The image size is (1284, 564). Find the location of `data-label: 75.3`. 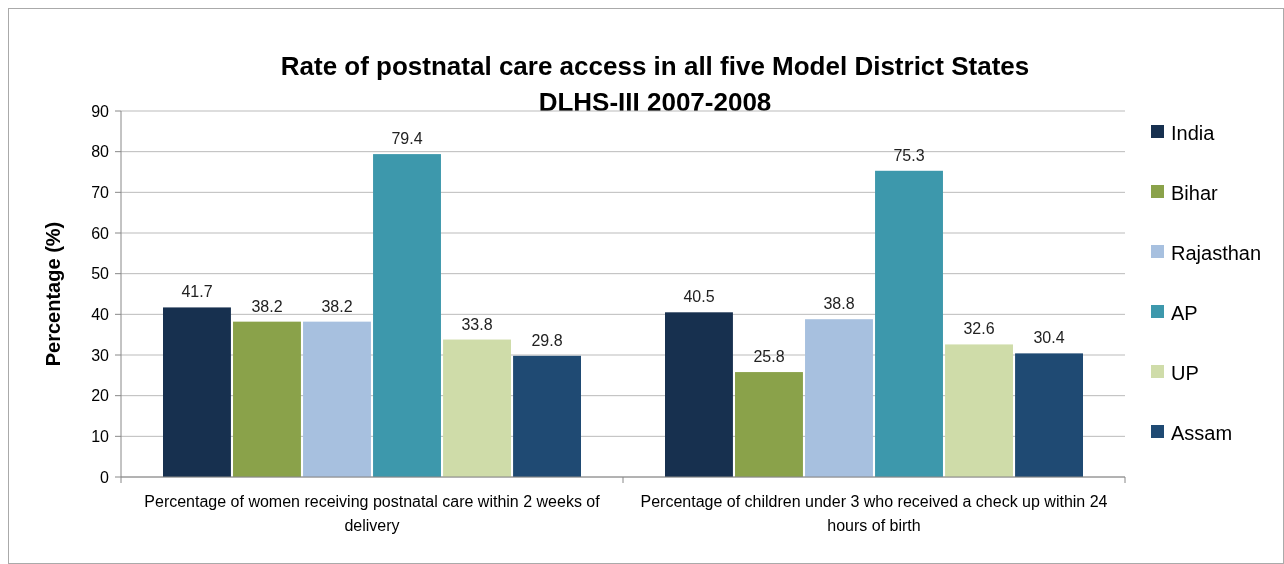

data-label: 75.3 is located at coordinates (909, 155).